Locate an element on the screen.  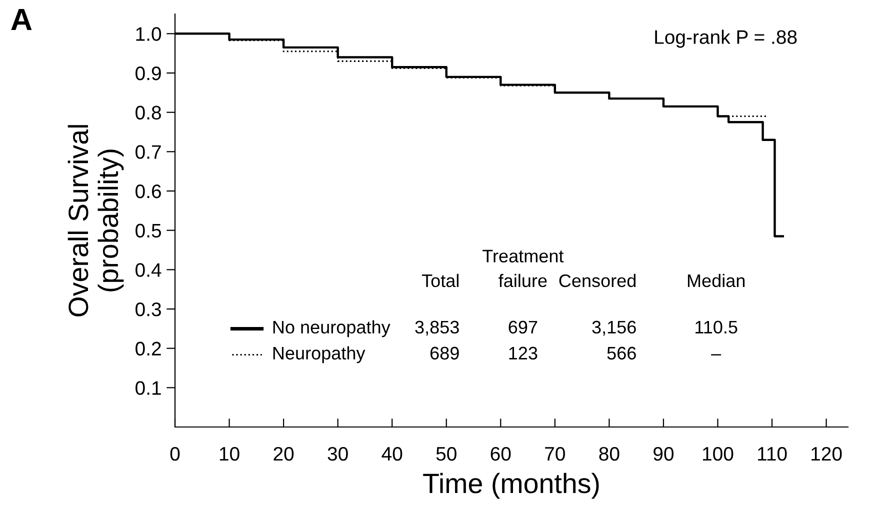
legend-label: Neuropathy is located at coordinates (319, 355).